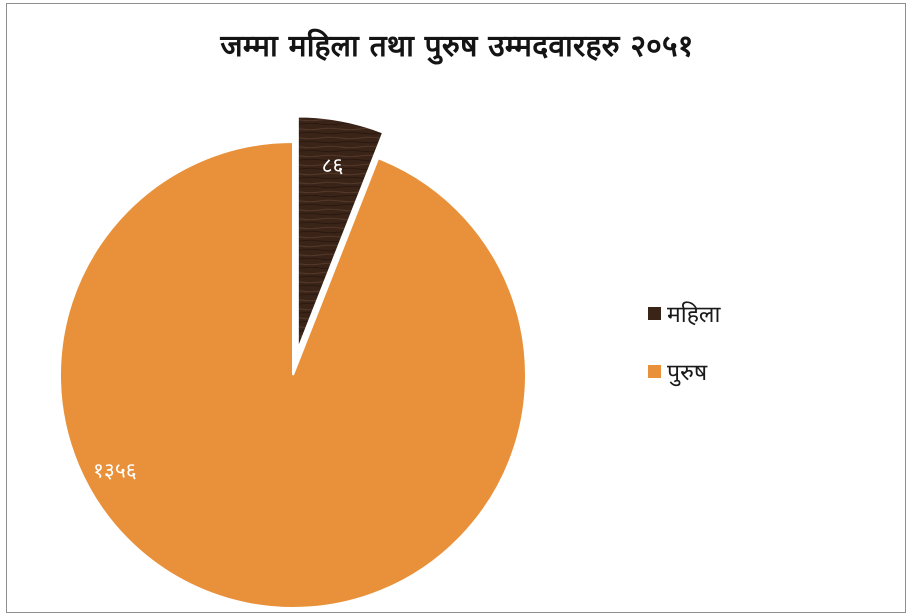 This screenshot has width=914, height=616. Describe the element at coordinates (115, 471) in the screenshot. I see `data-label-male: १३५६` at that location.